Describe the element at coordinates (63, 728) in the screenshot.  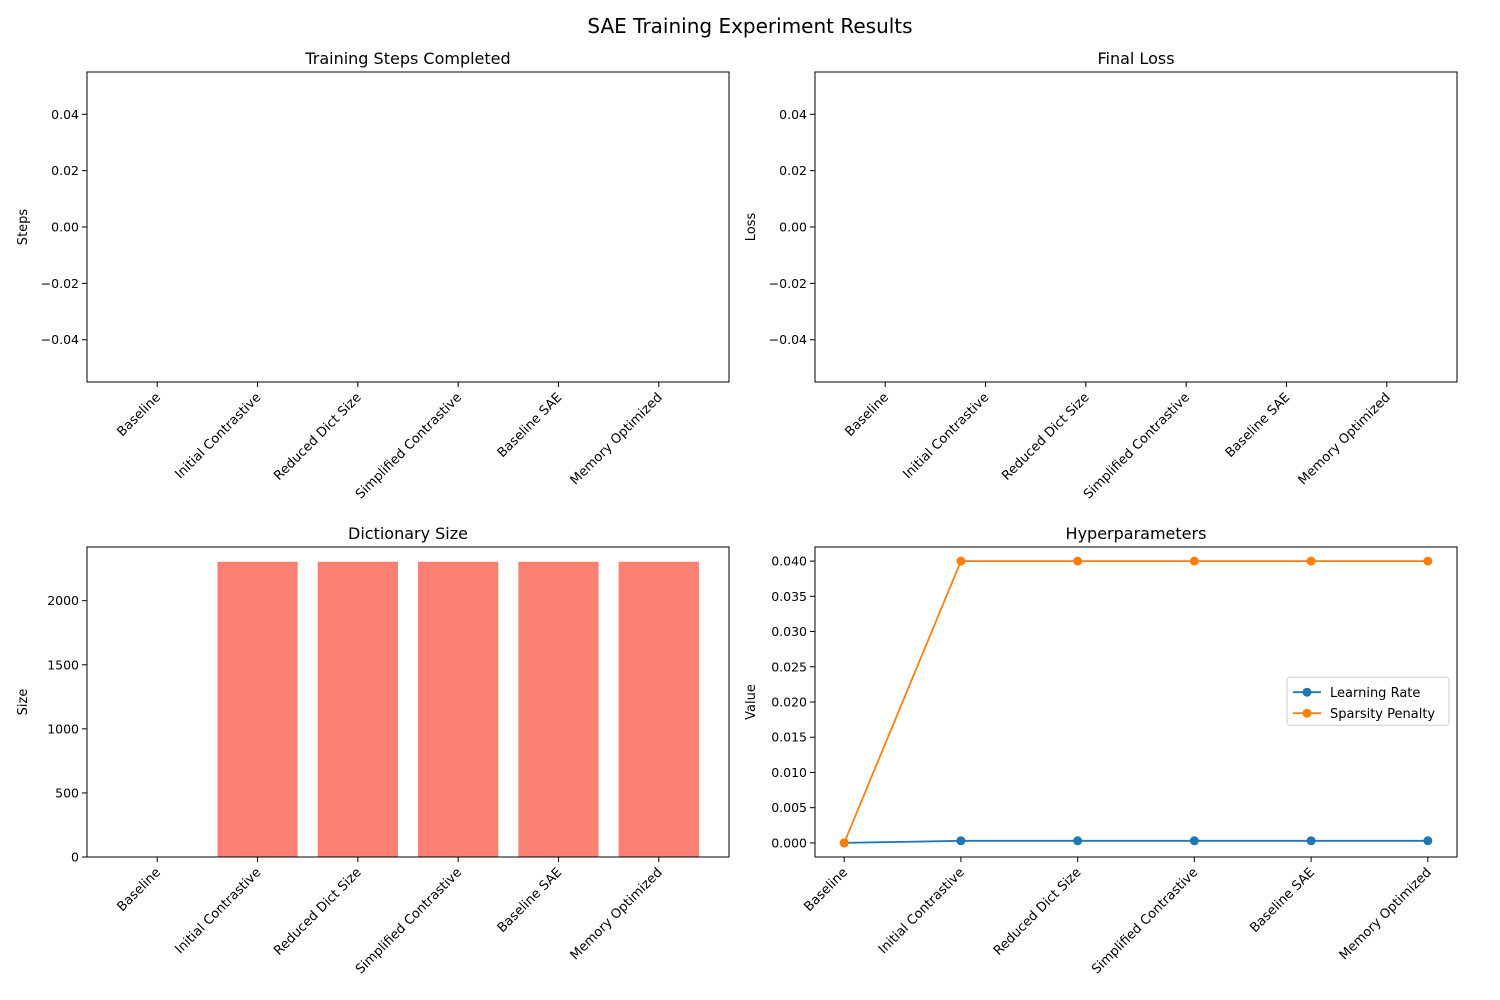
I see `y-tick-label: 1000` at that location.